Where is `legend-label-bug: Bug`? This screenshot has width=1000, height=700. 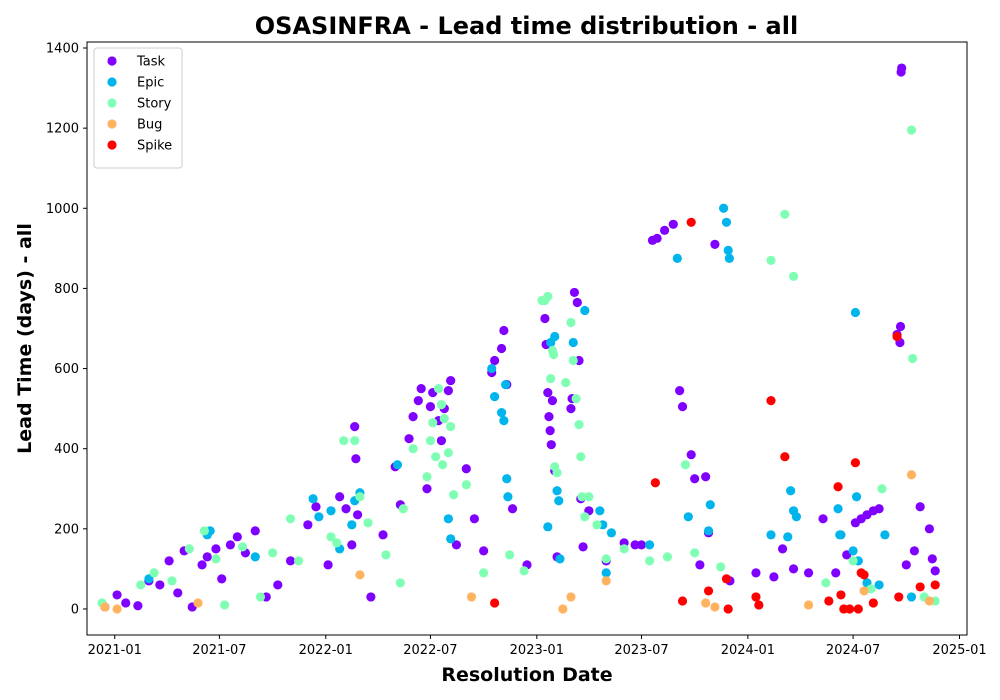 legend-label-bug: Bug is located at coordinates (149, 125).